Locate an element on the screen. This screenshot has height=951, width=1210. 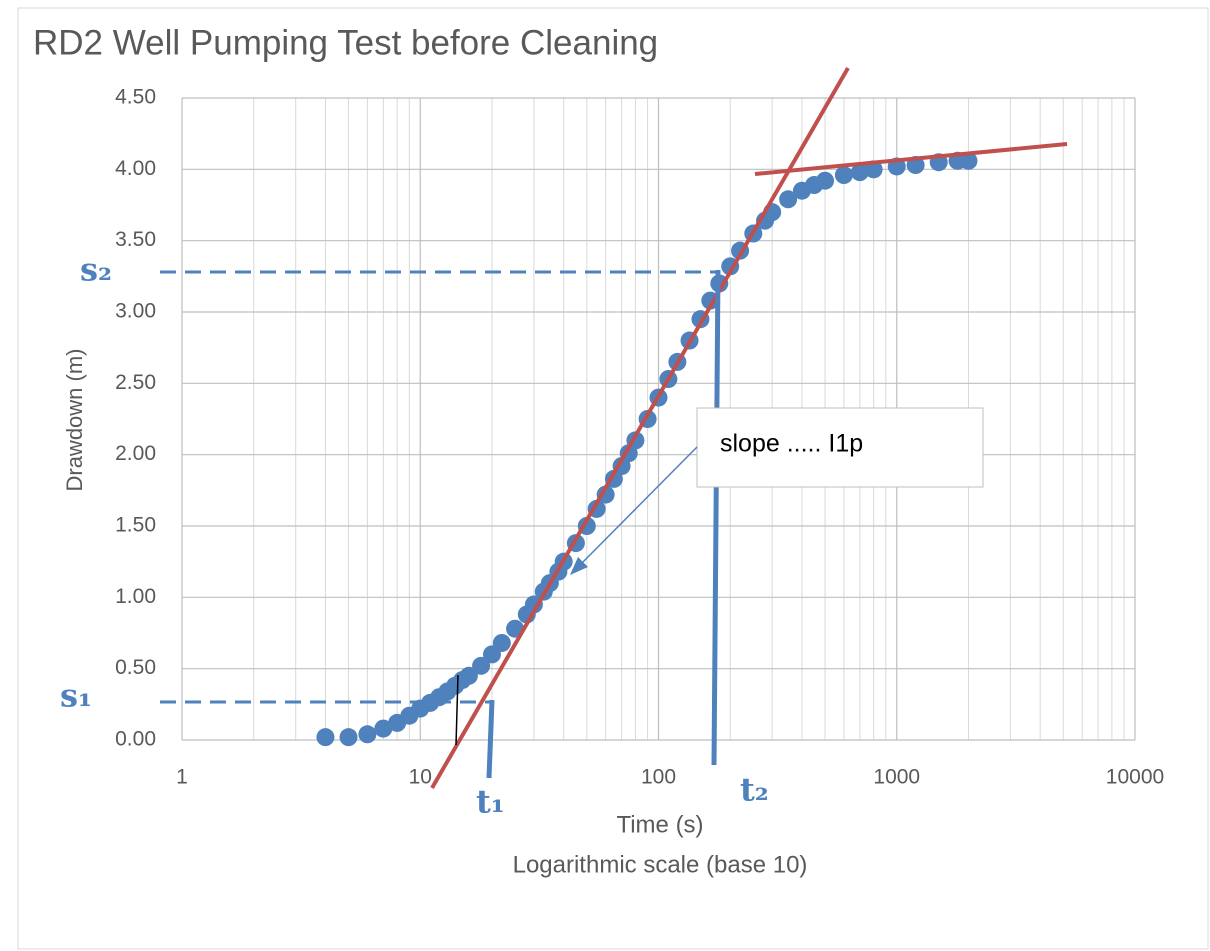
y-tick-label: 4.50 is located at coordinates (135, 97).